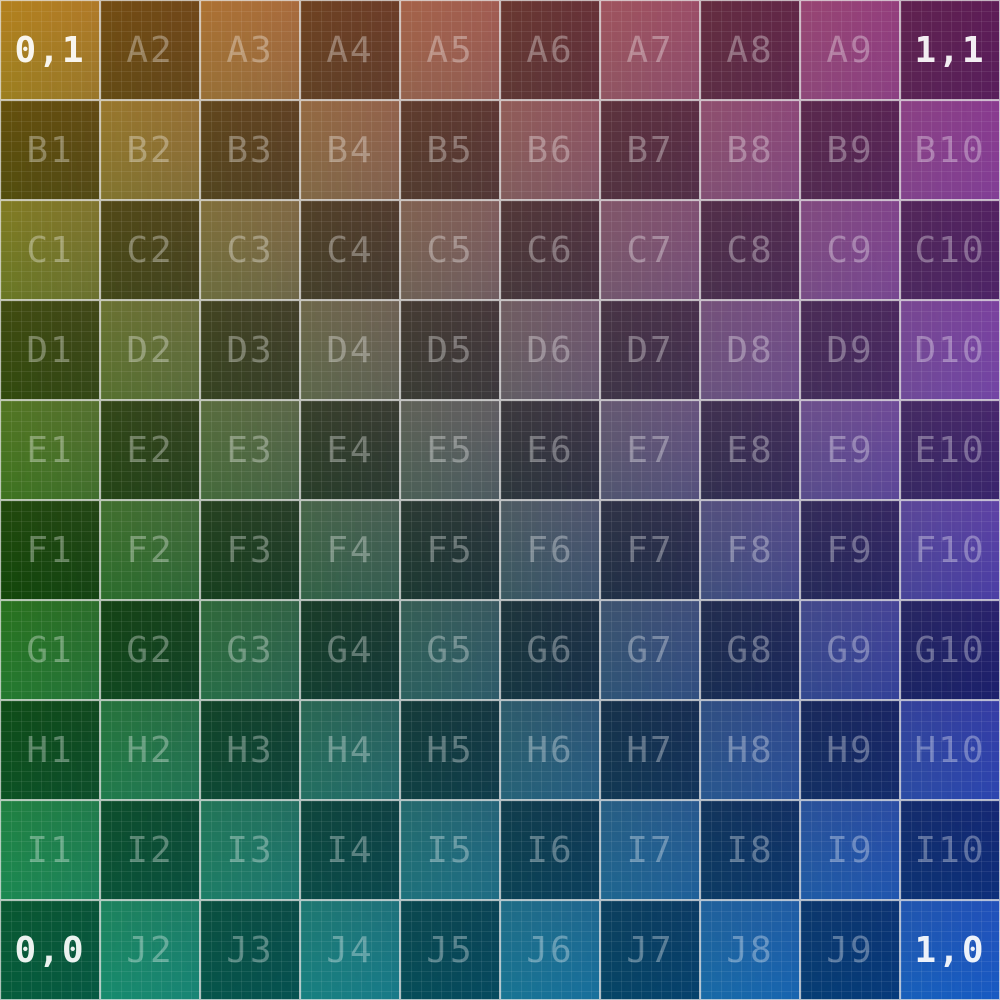 This screenshot has width=1000, height=1000. Describe the element at coordinates (350, 50) in the screenshot. I see `grid-cell: A4` at that location.